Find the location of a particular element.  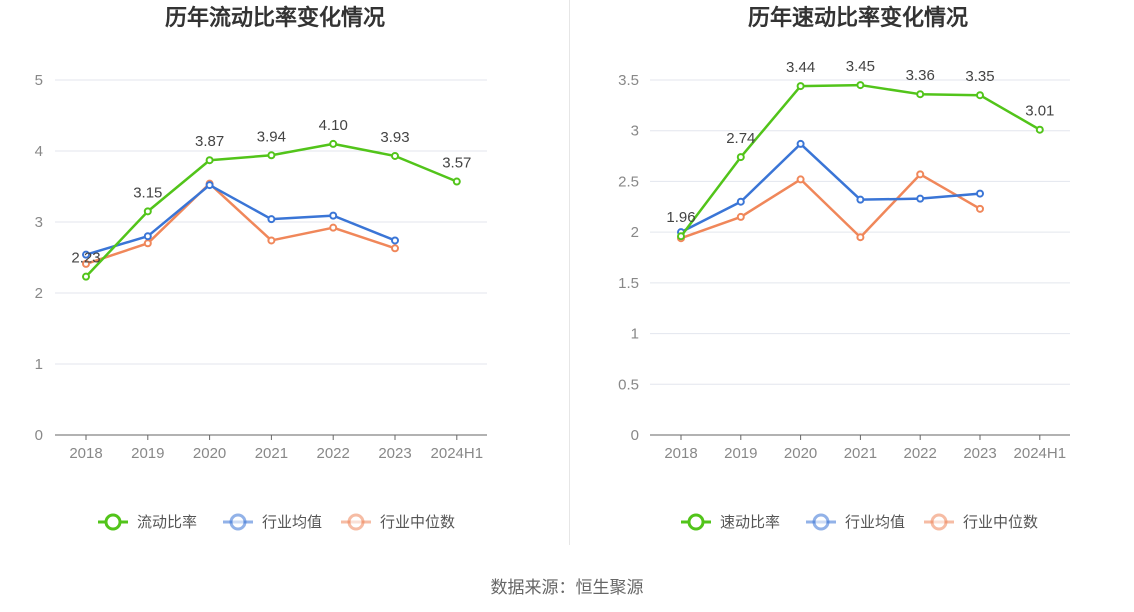

data-source-note: 数据来源：恒生聚源 is located at coordinates (567, 587).